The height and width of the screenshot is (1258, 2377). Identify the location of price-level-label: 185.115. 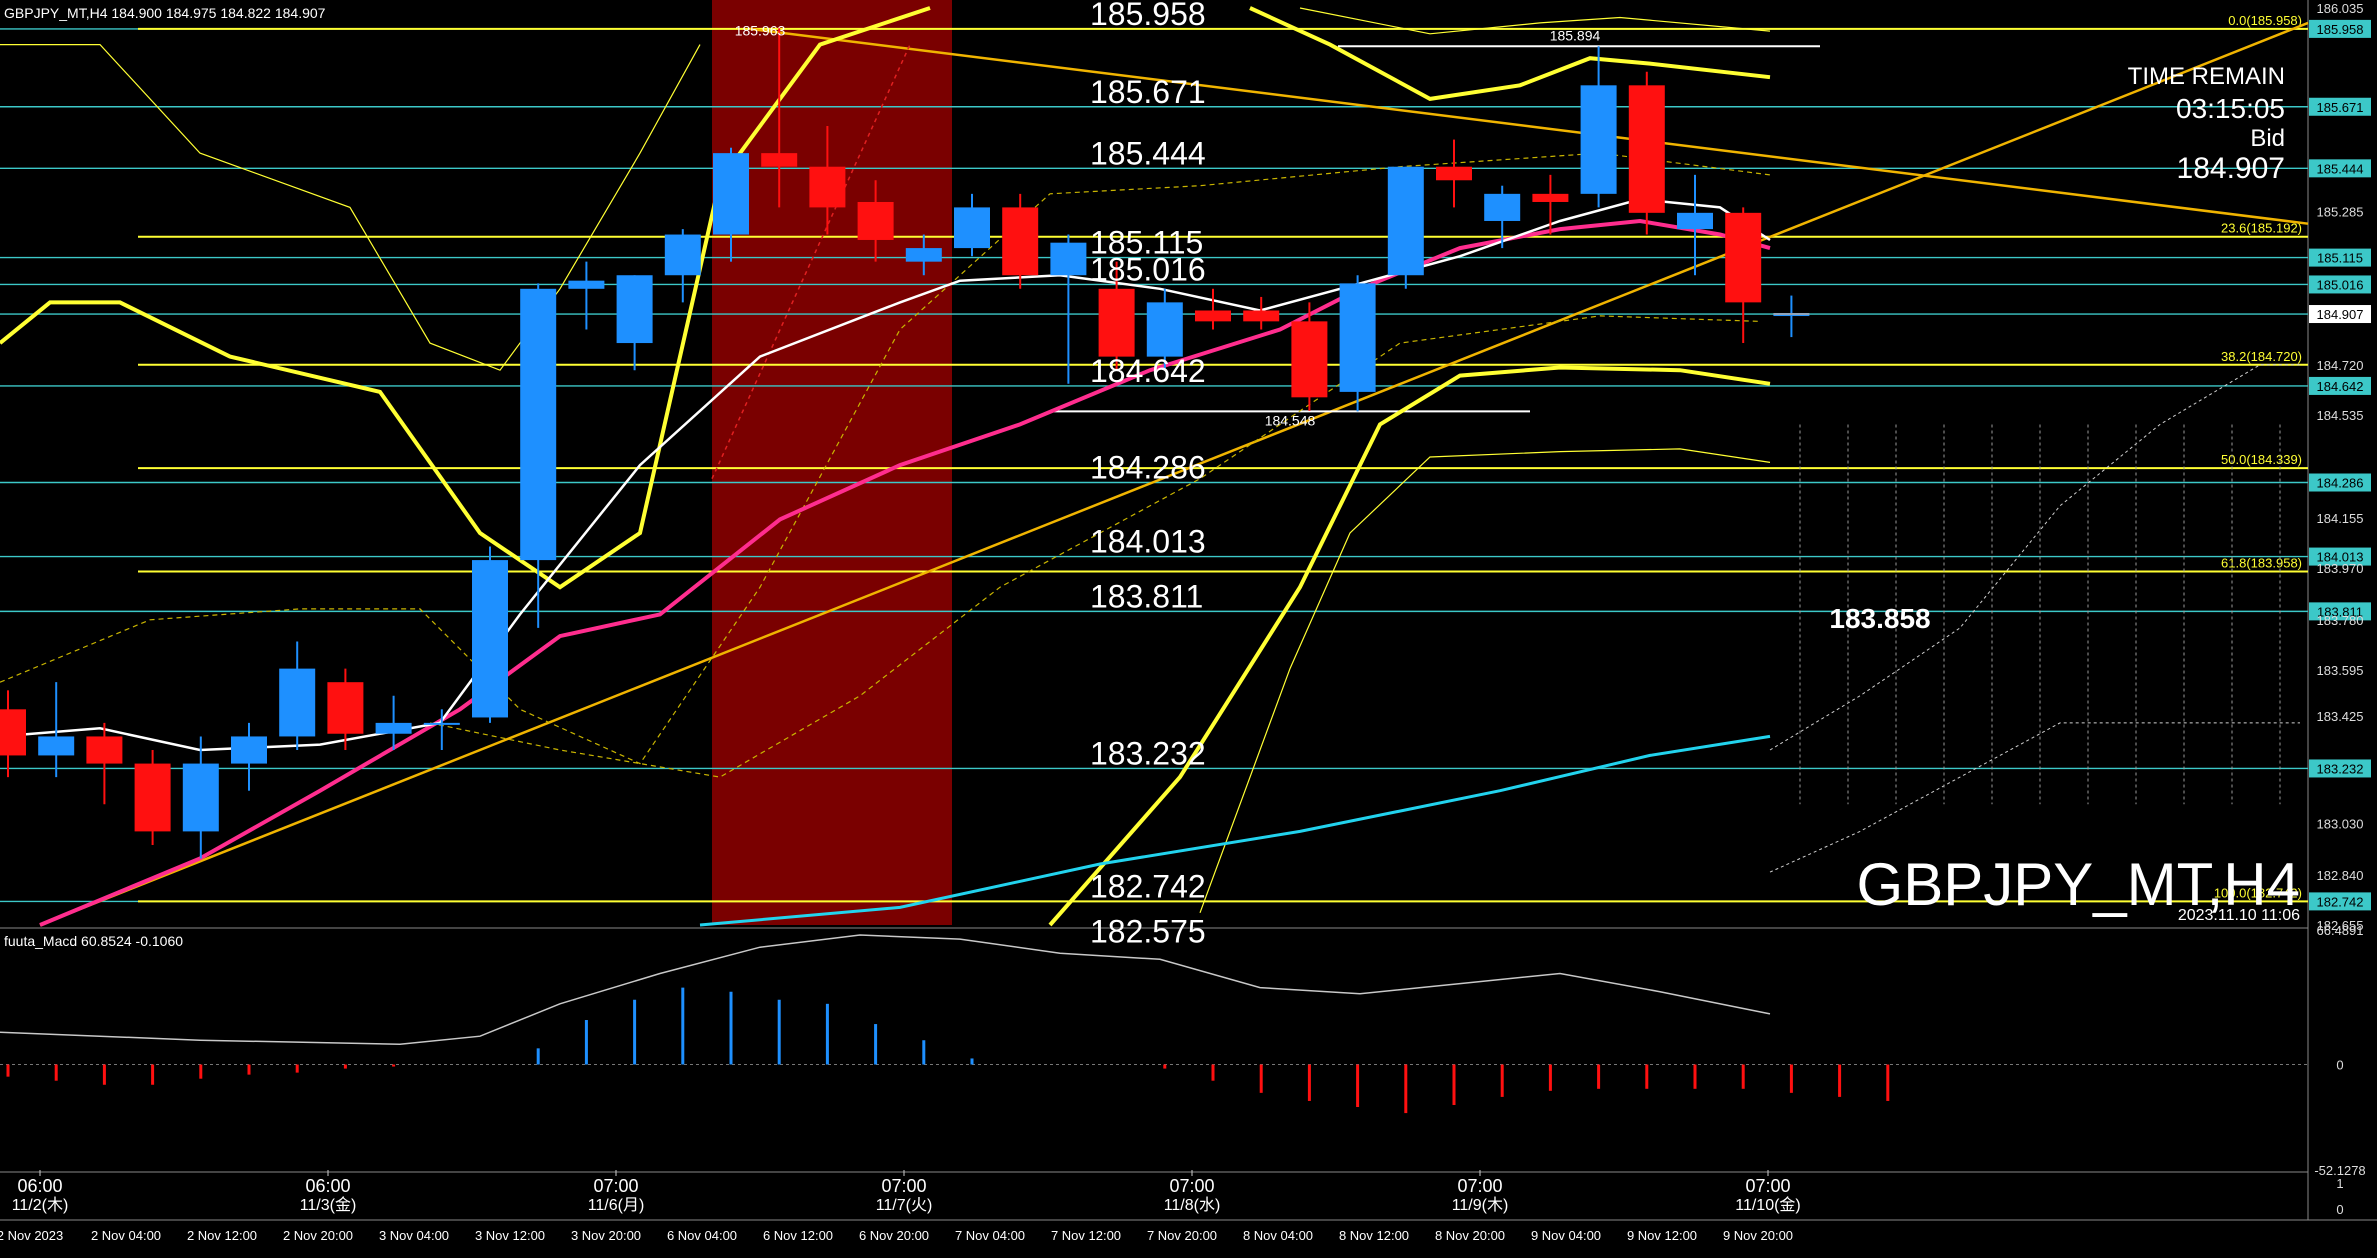
(1146, 243).